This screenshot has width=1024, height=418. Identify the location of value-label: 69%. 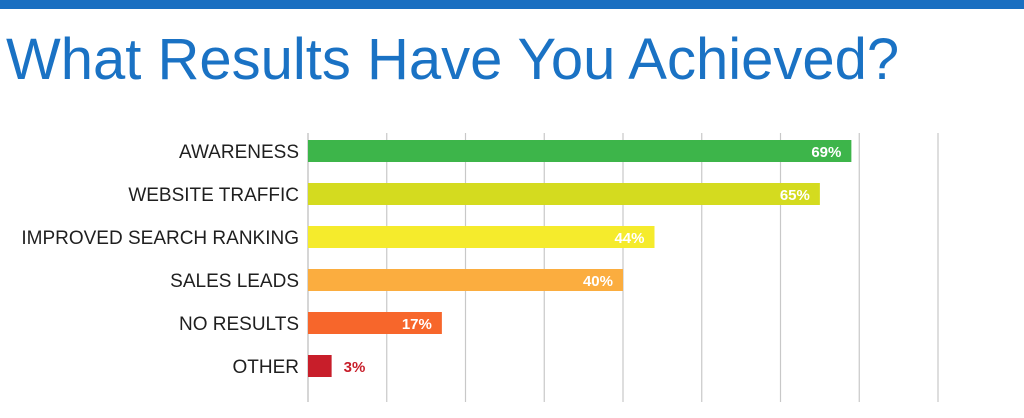
(826, 152).